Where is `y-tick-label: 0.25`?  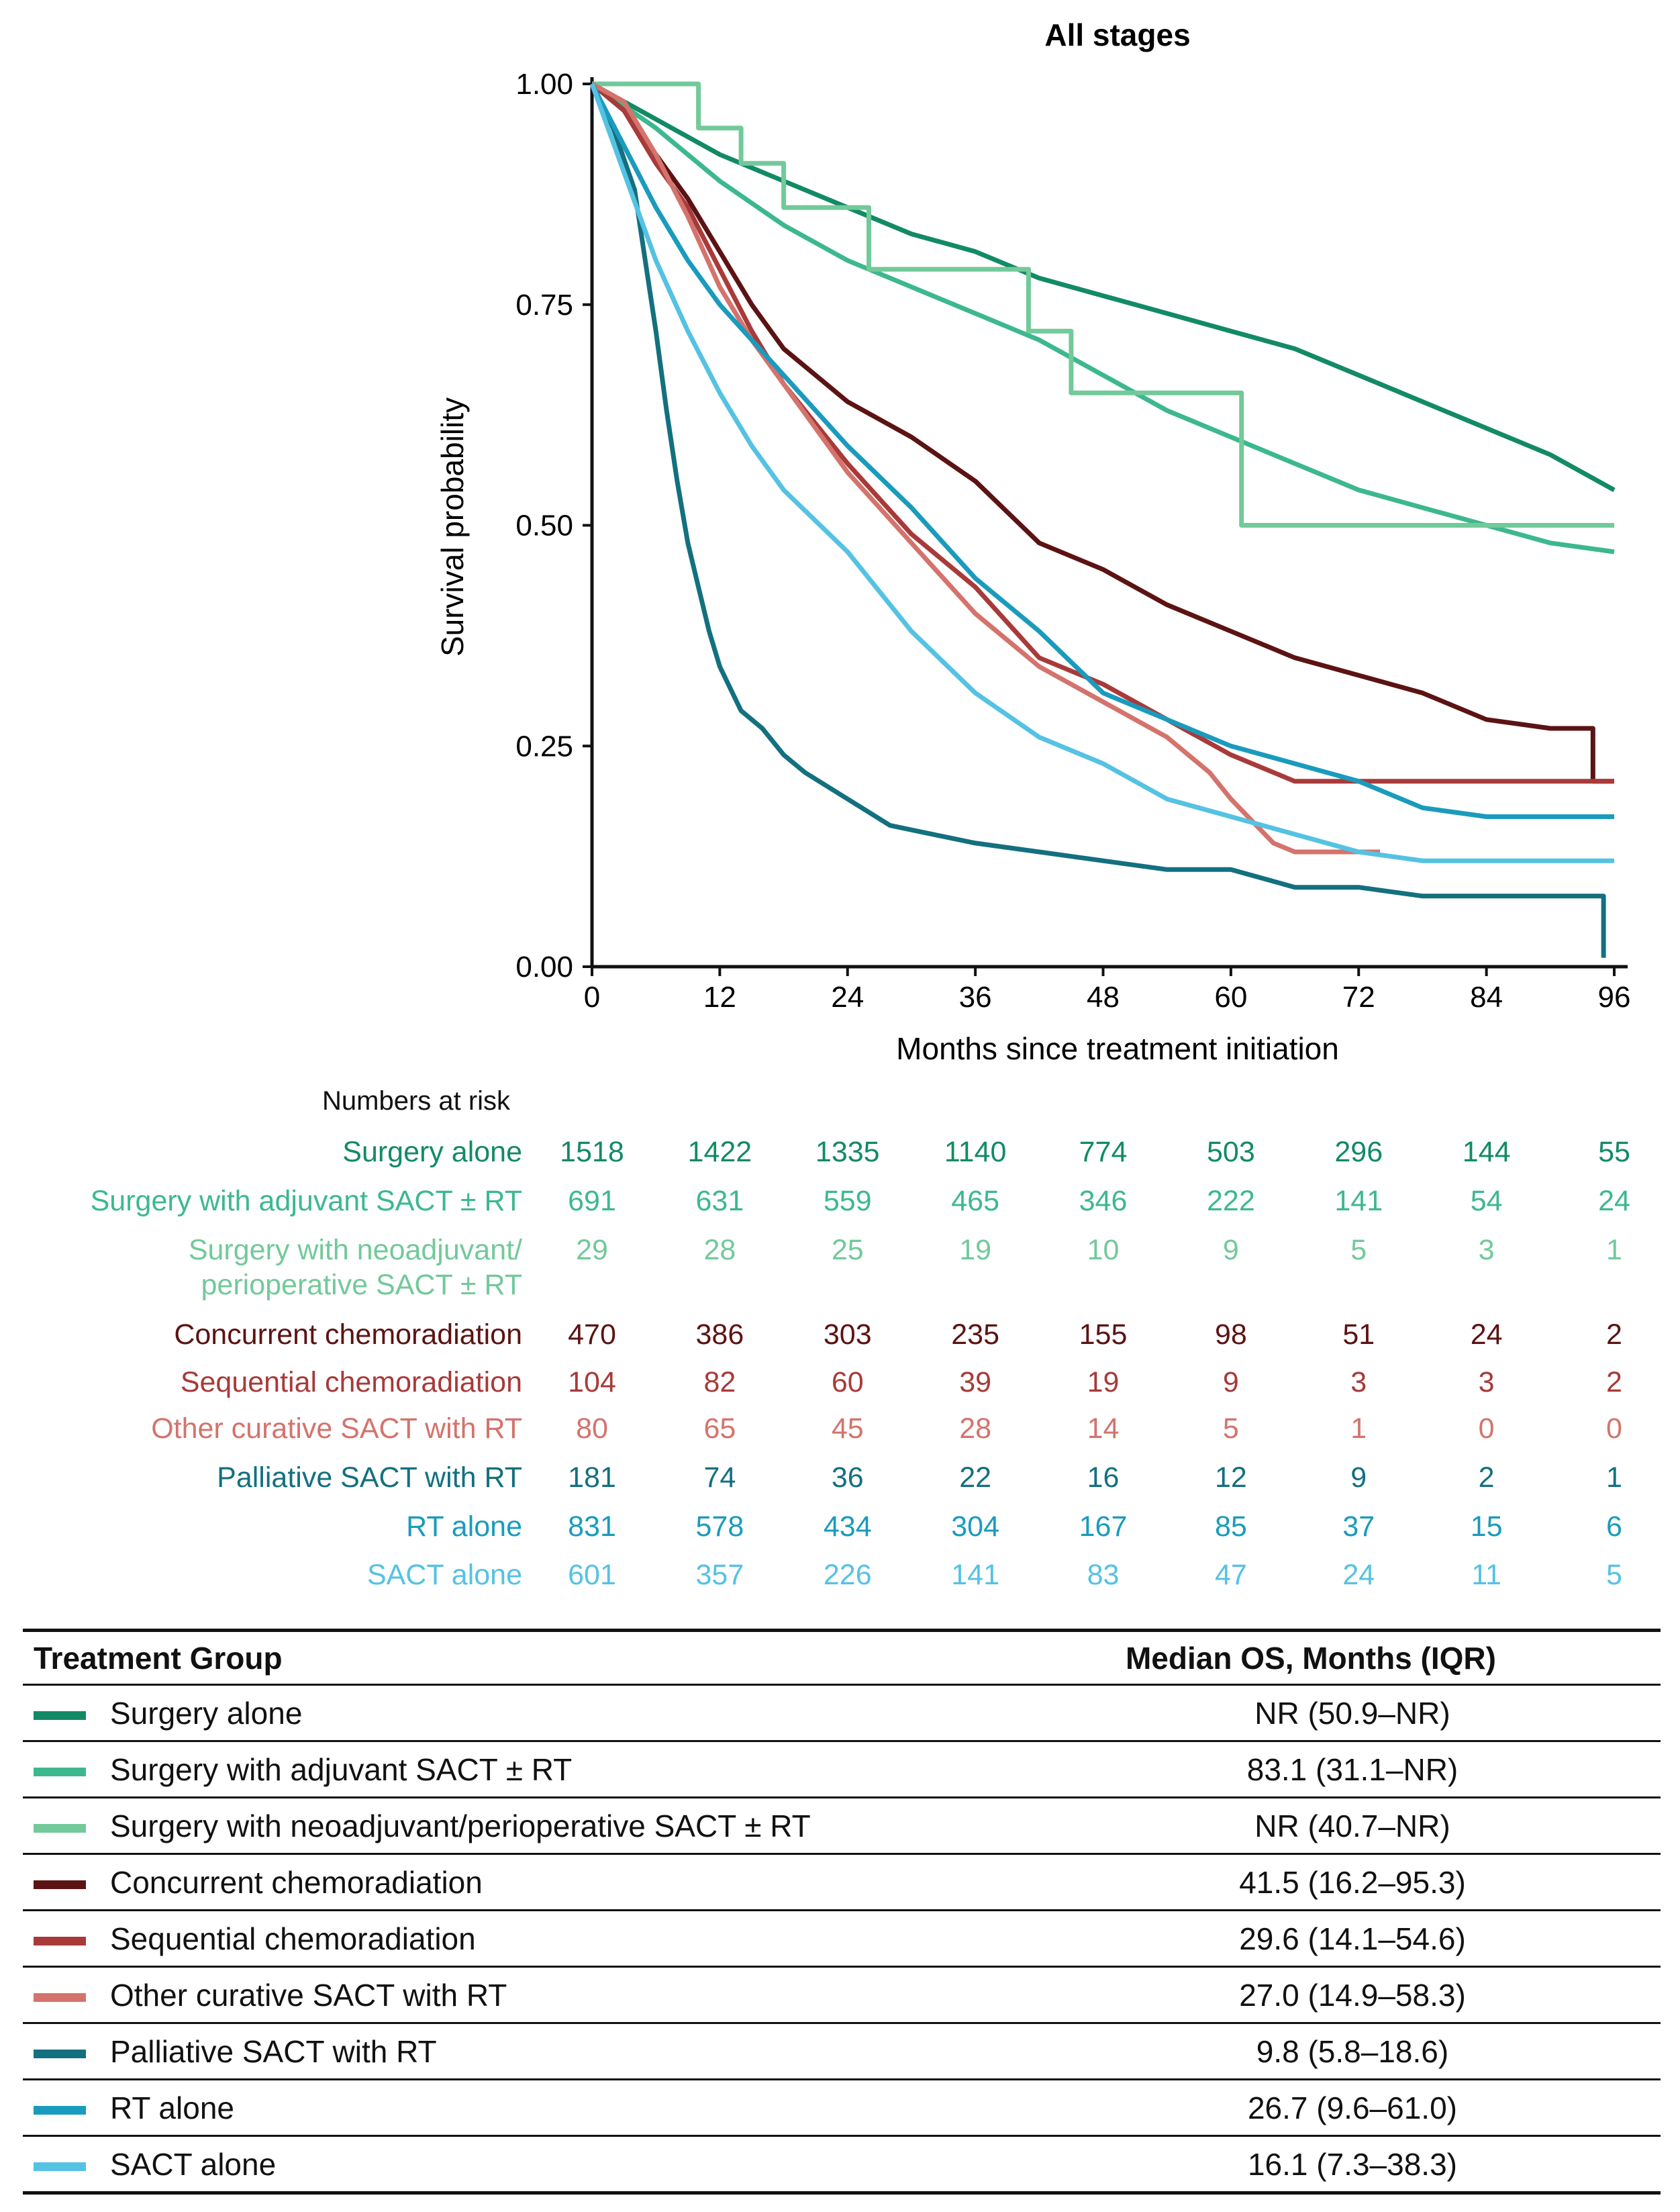
y-tick-label: 0.25 is located at coordinates (544, 746).